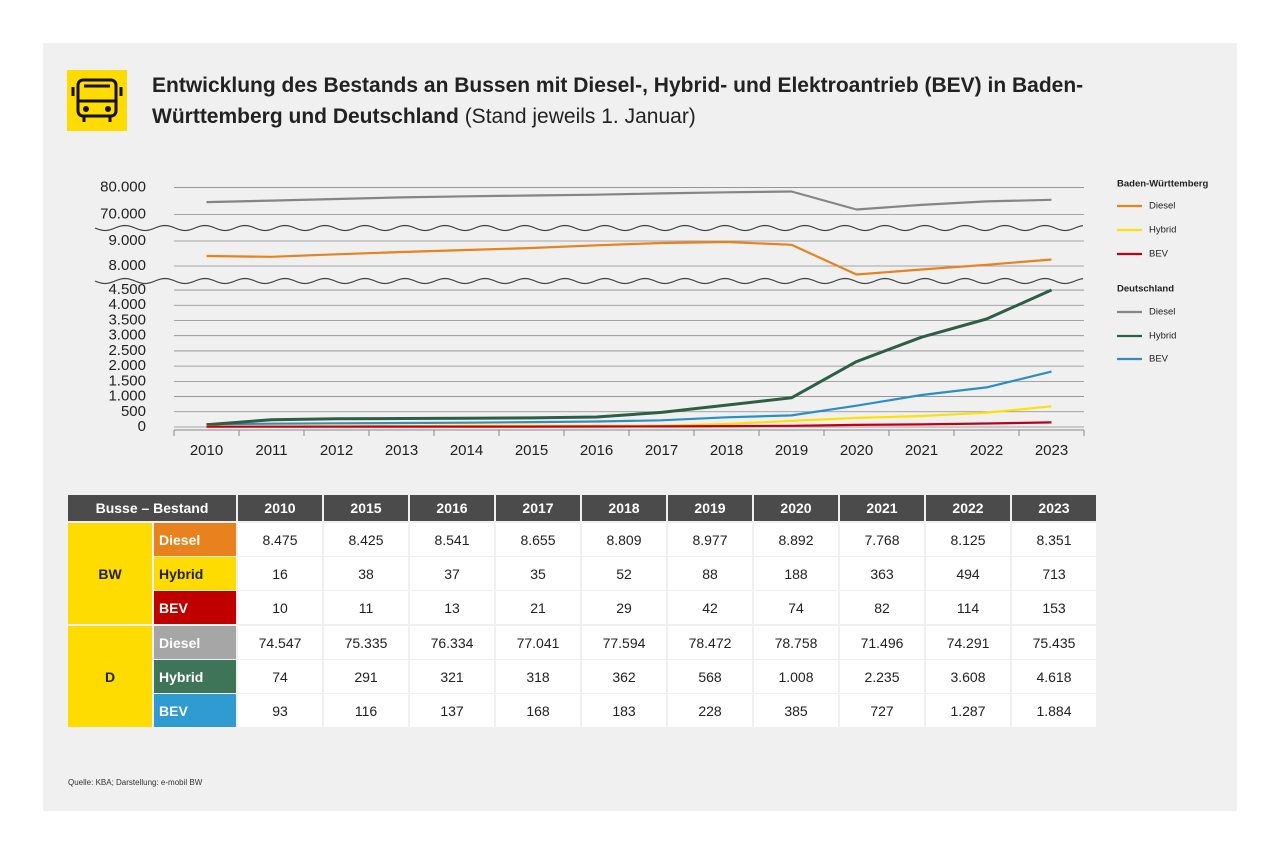 The width and height of the screenshot is (1280, 854). What do you see at coordinates (1163, 184) in the screenshot?
I see `legend-group-title: Baden-Württemberg` at bounding box center [1163, 184].